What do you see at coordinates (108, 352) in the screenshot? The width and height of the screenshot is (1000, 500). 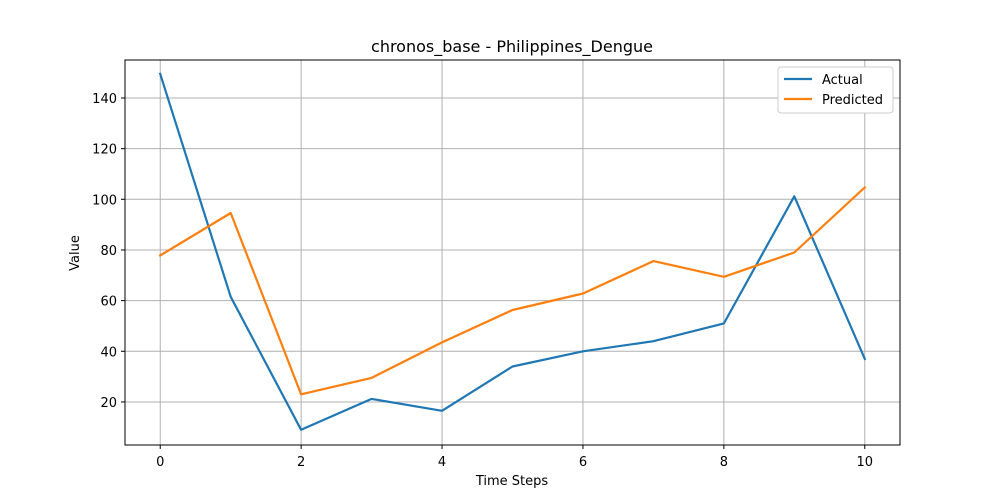 I see `y-tick-label: 40` at bounding box center [108, 352].